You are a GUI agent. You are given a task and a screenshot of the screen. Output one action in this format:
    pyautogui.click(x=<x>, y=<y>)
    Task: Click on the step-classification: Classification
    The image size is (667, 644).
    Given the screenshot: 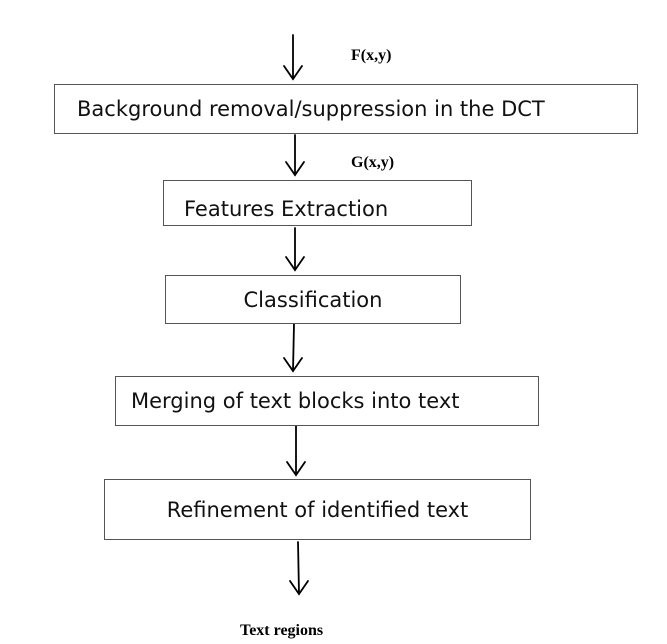 What is the action you would take?
    pyautogui.click(x=313, y=299)
    